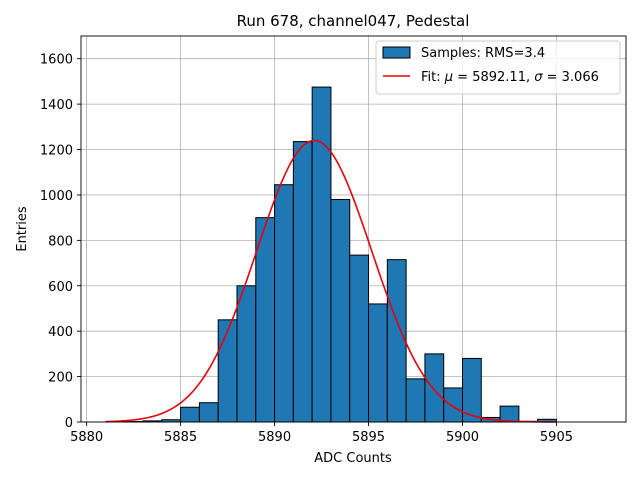 This screenshot has width=640, height=480. I want to click on y-tick-label: 1000, so click(56, 196).